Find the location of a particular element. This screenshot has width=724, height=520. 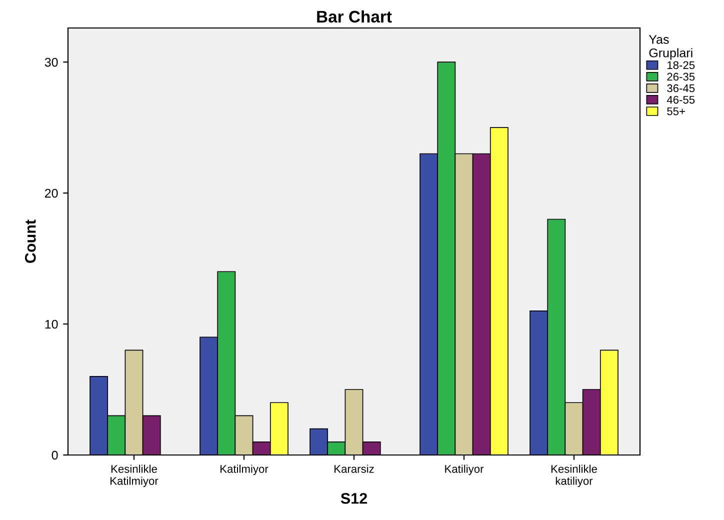

x-tick-label: Kesinlikle katiliyor is located at coordinates (574, 476).